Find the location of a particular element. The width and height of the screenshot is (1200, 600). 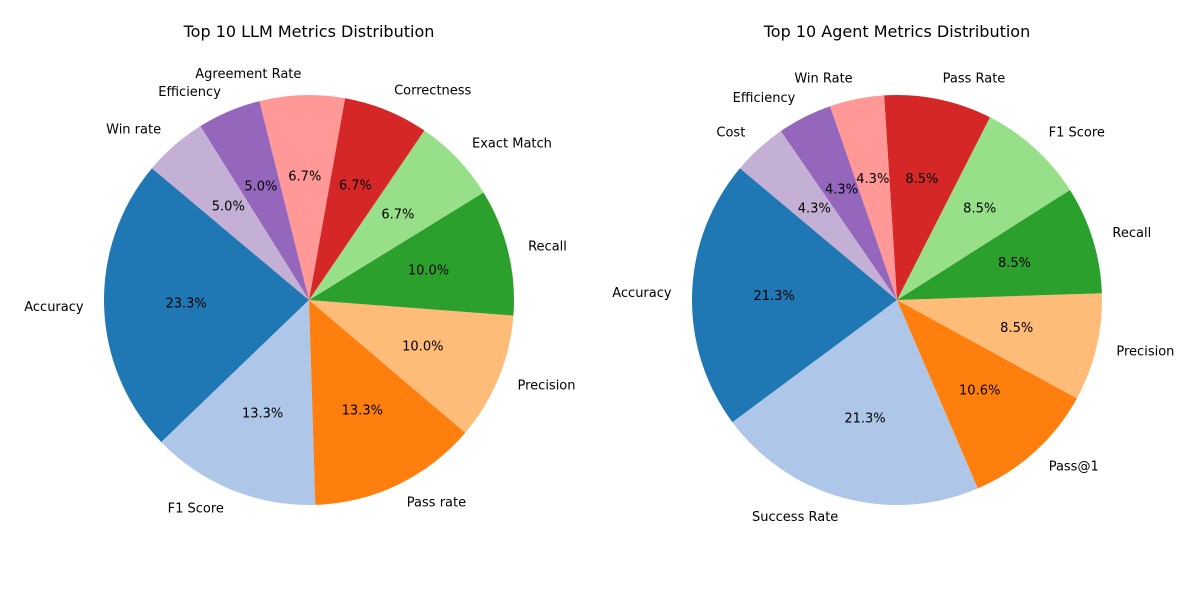

agent-chart-title: Top 10 Agent Metrics Distribution is located at coordinates (896, 31).